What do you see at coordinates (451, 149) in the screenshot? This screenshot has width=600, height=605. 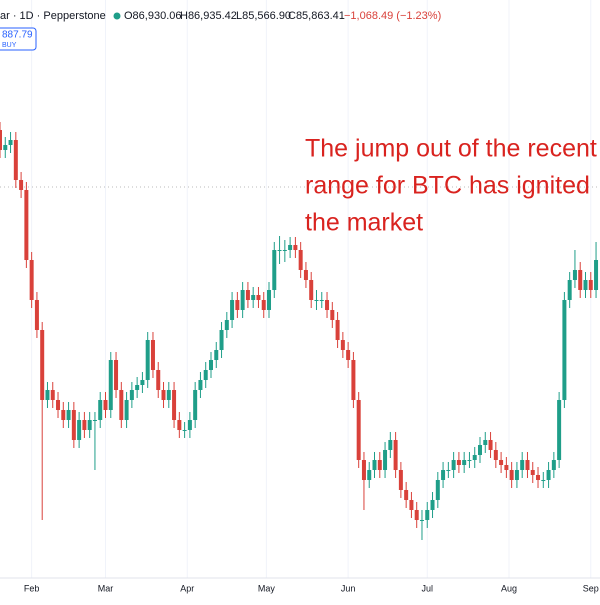 I see `annotation-line: The jump out of the recent` at bounding box center [451, 149].